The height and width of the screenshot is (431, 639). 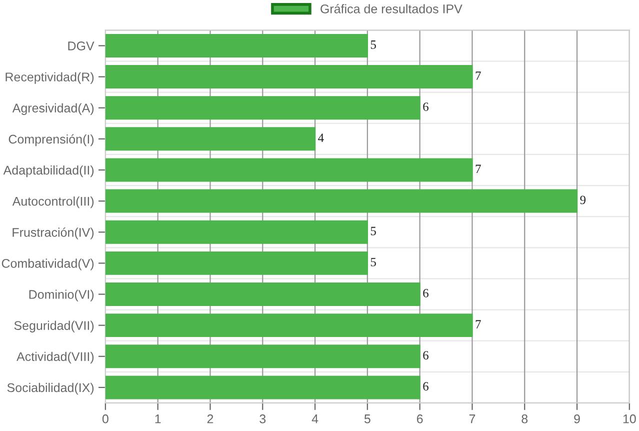 What do you see at coordinates (210, 419) in the screenshot?
I see `x-tick-label: 2` at bounding box center [210, 419].